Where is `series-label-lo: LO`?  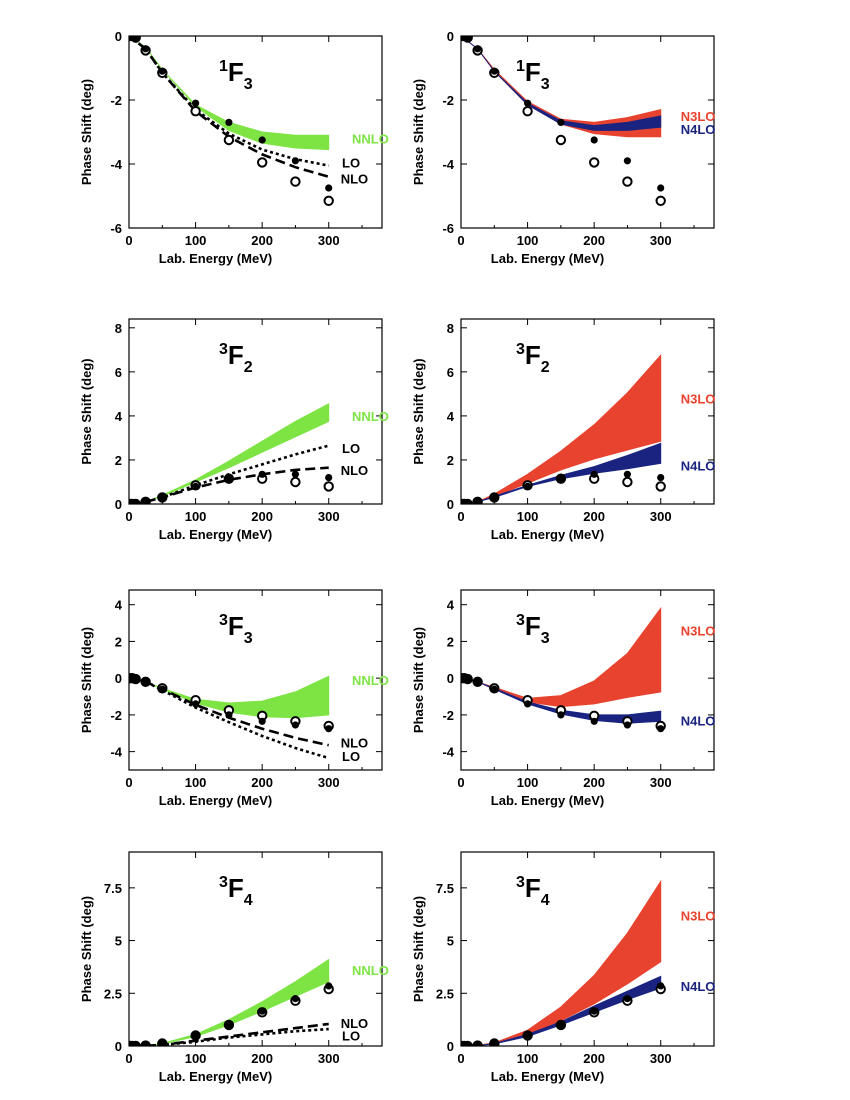
series-label-lo: LO is located at coordinates (351, 756).